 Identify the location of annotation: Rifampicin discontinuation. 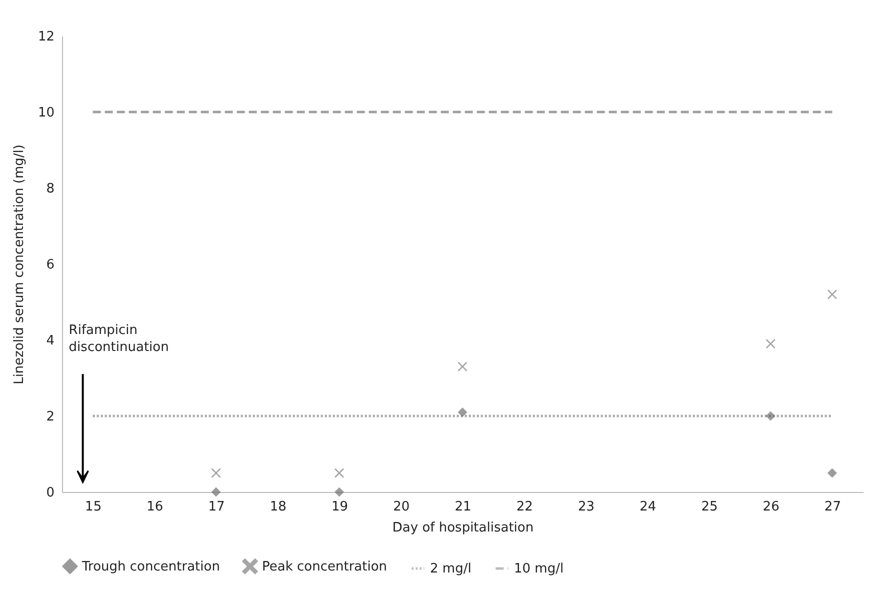
(118, 339).